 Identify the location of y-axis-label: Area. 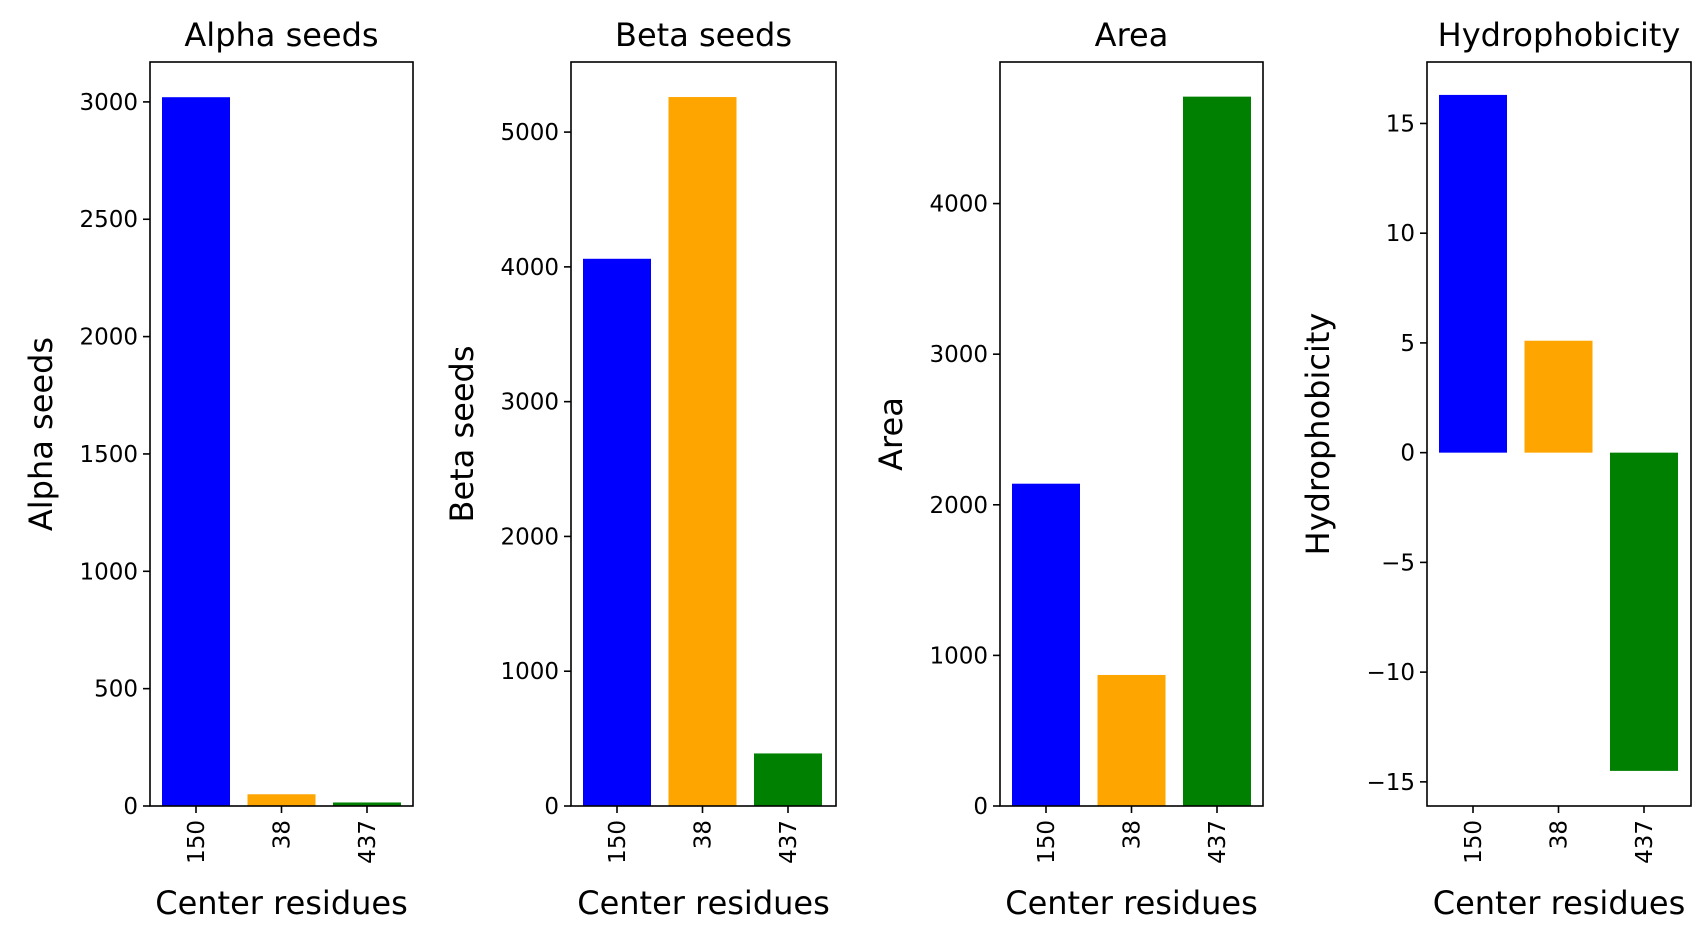
(891, 434).